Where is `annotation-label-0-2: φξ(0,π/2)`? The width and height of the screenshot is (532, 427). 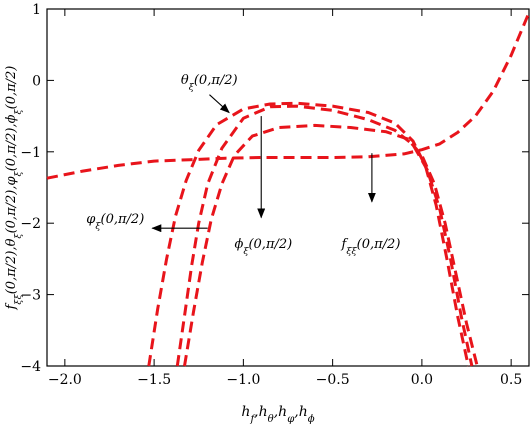
annotation-label-0-2: φξ(0,π/2) is located at coordinates (115, 222).